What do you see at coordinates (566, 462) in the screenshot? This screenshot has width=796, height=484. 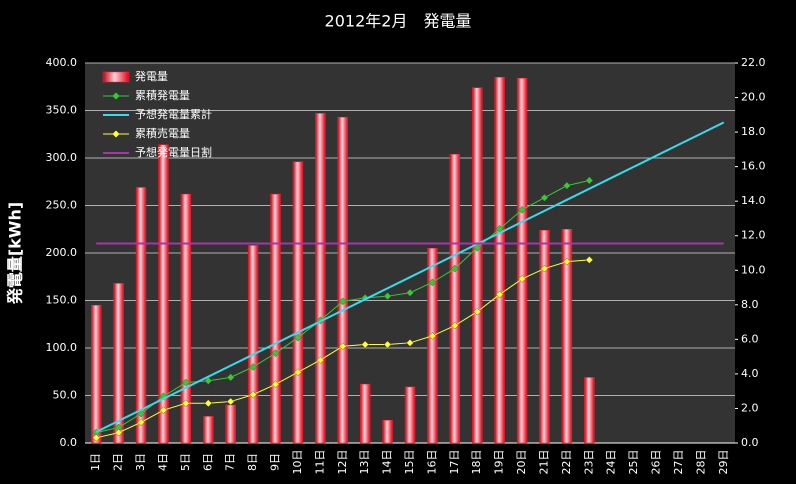 I see `x-tick-label: 22日` at bounding box center [566, 462].